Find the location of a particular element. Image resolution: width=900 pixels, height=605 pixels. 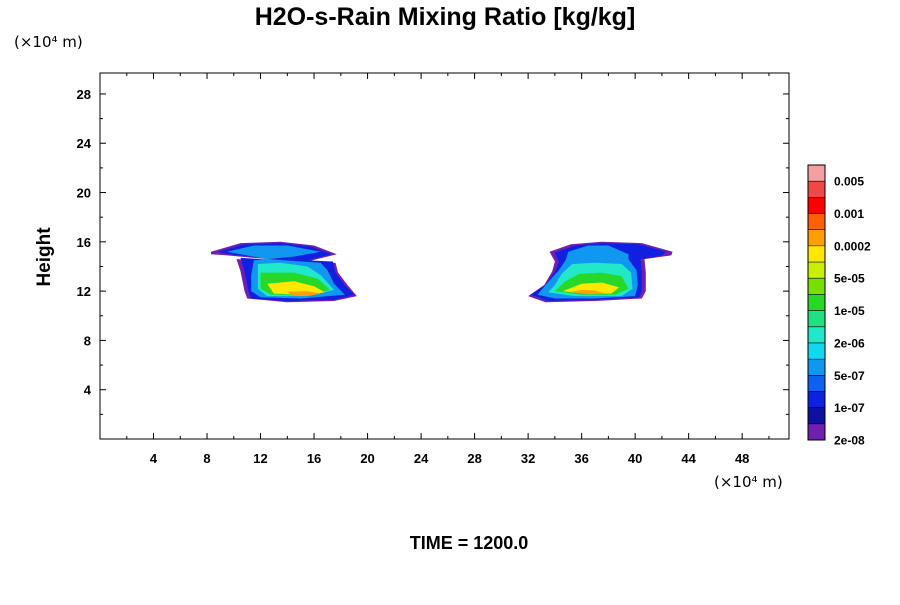

x-tick-label: 24 is located at coordinates (421, 458).